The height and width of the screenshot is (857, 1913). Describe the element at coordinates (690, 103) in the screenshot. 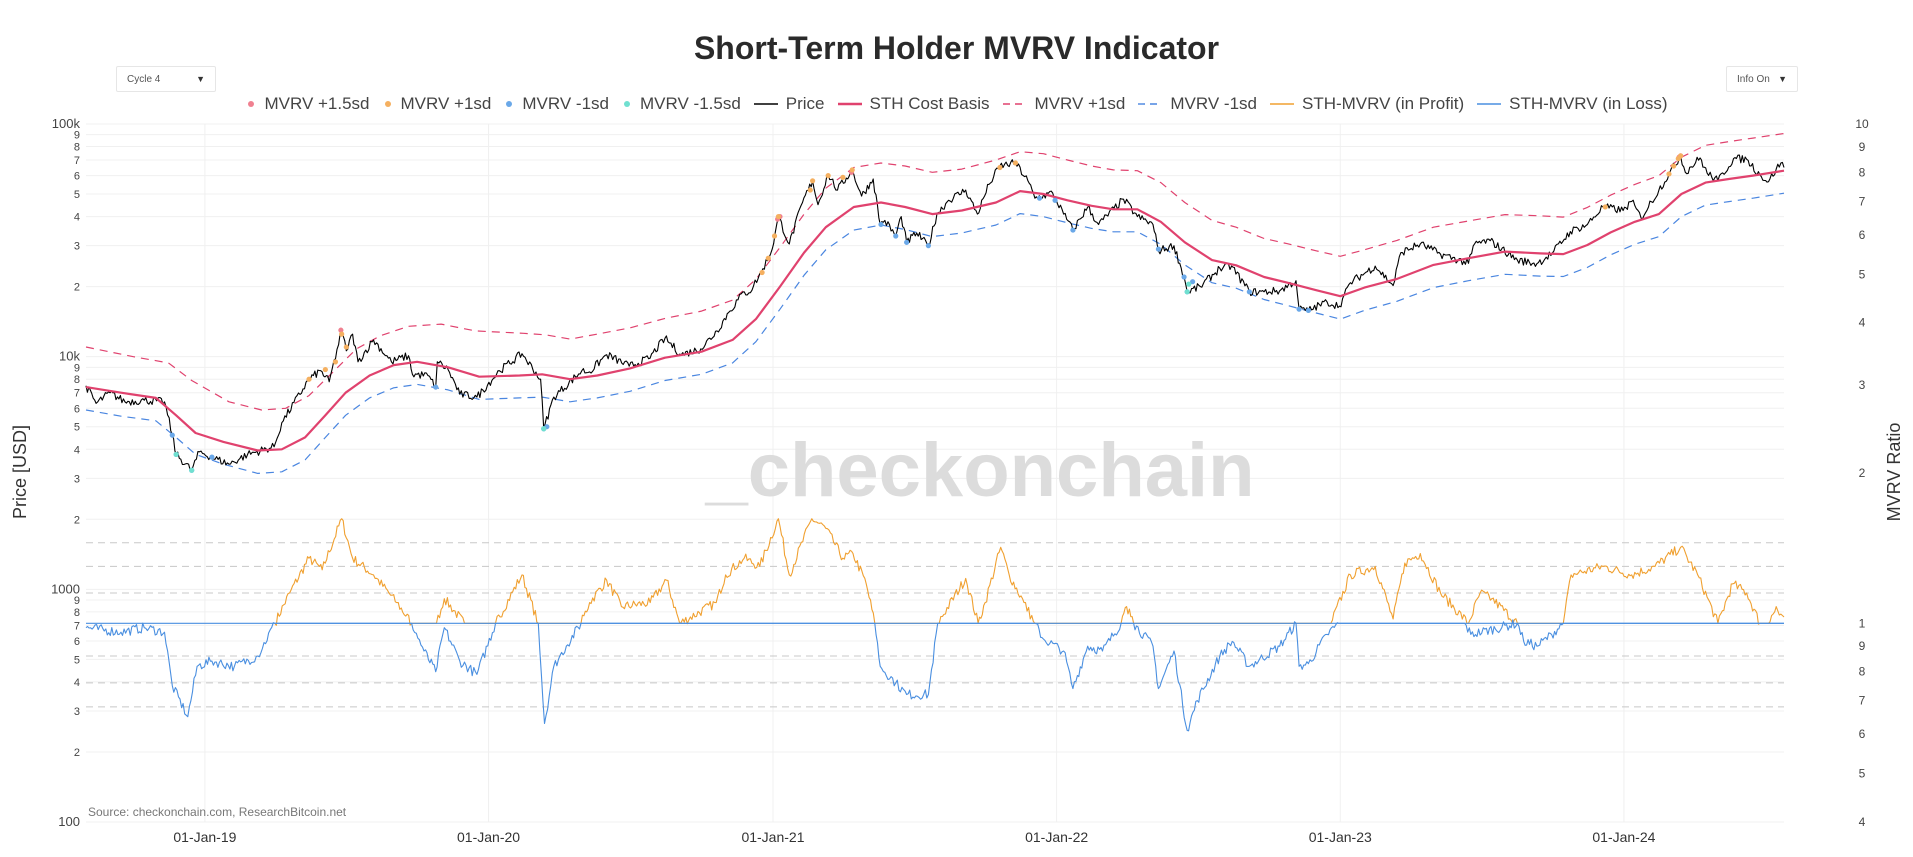

I see `legend-label: MVRV -1.5sd` at that location.